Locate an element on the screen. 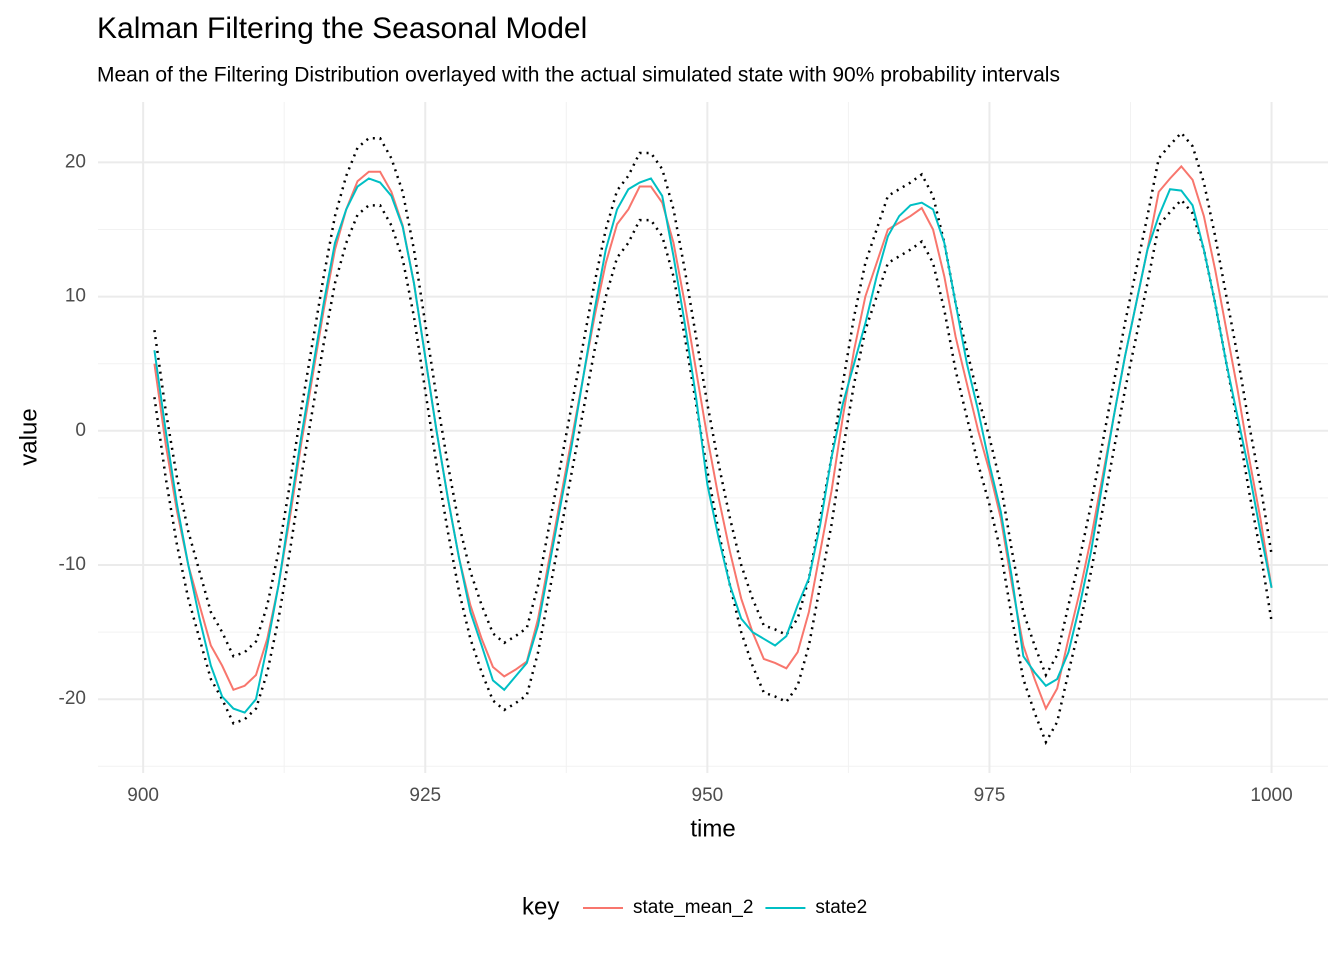 This screenshot has width=1344, height=960. y-tick-label: -20 is located at coordinates (72, 698).